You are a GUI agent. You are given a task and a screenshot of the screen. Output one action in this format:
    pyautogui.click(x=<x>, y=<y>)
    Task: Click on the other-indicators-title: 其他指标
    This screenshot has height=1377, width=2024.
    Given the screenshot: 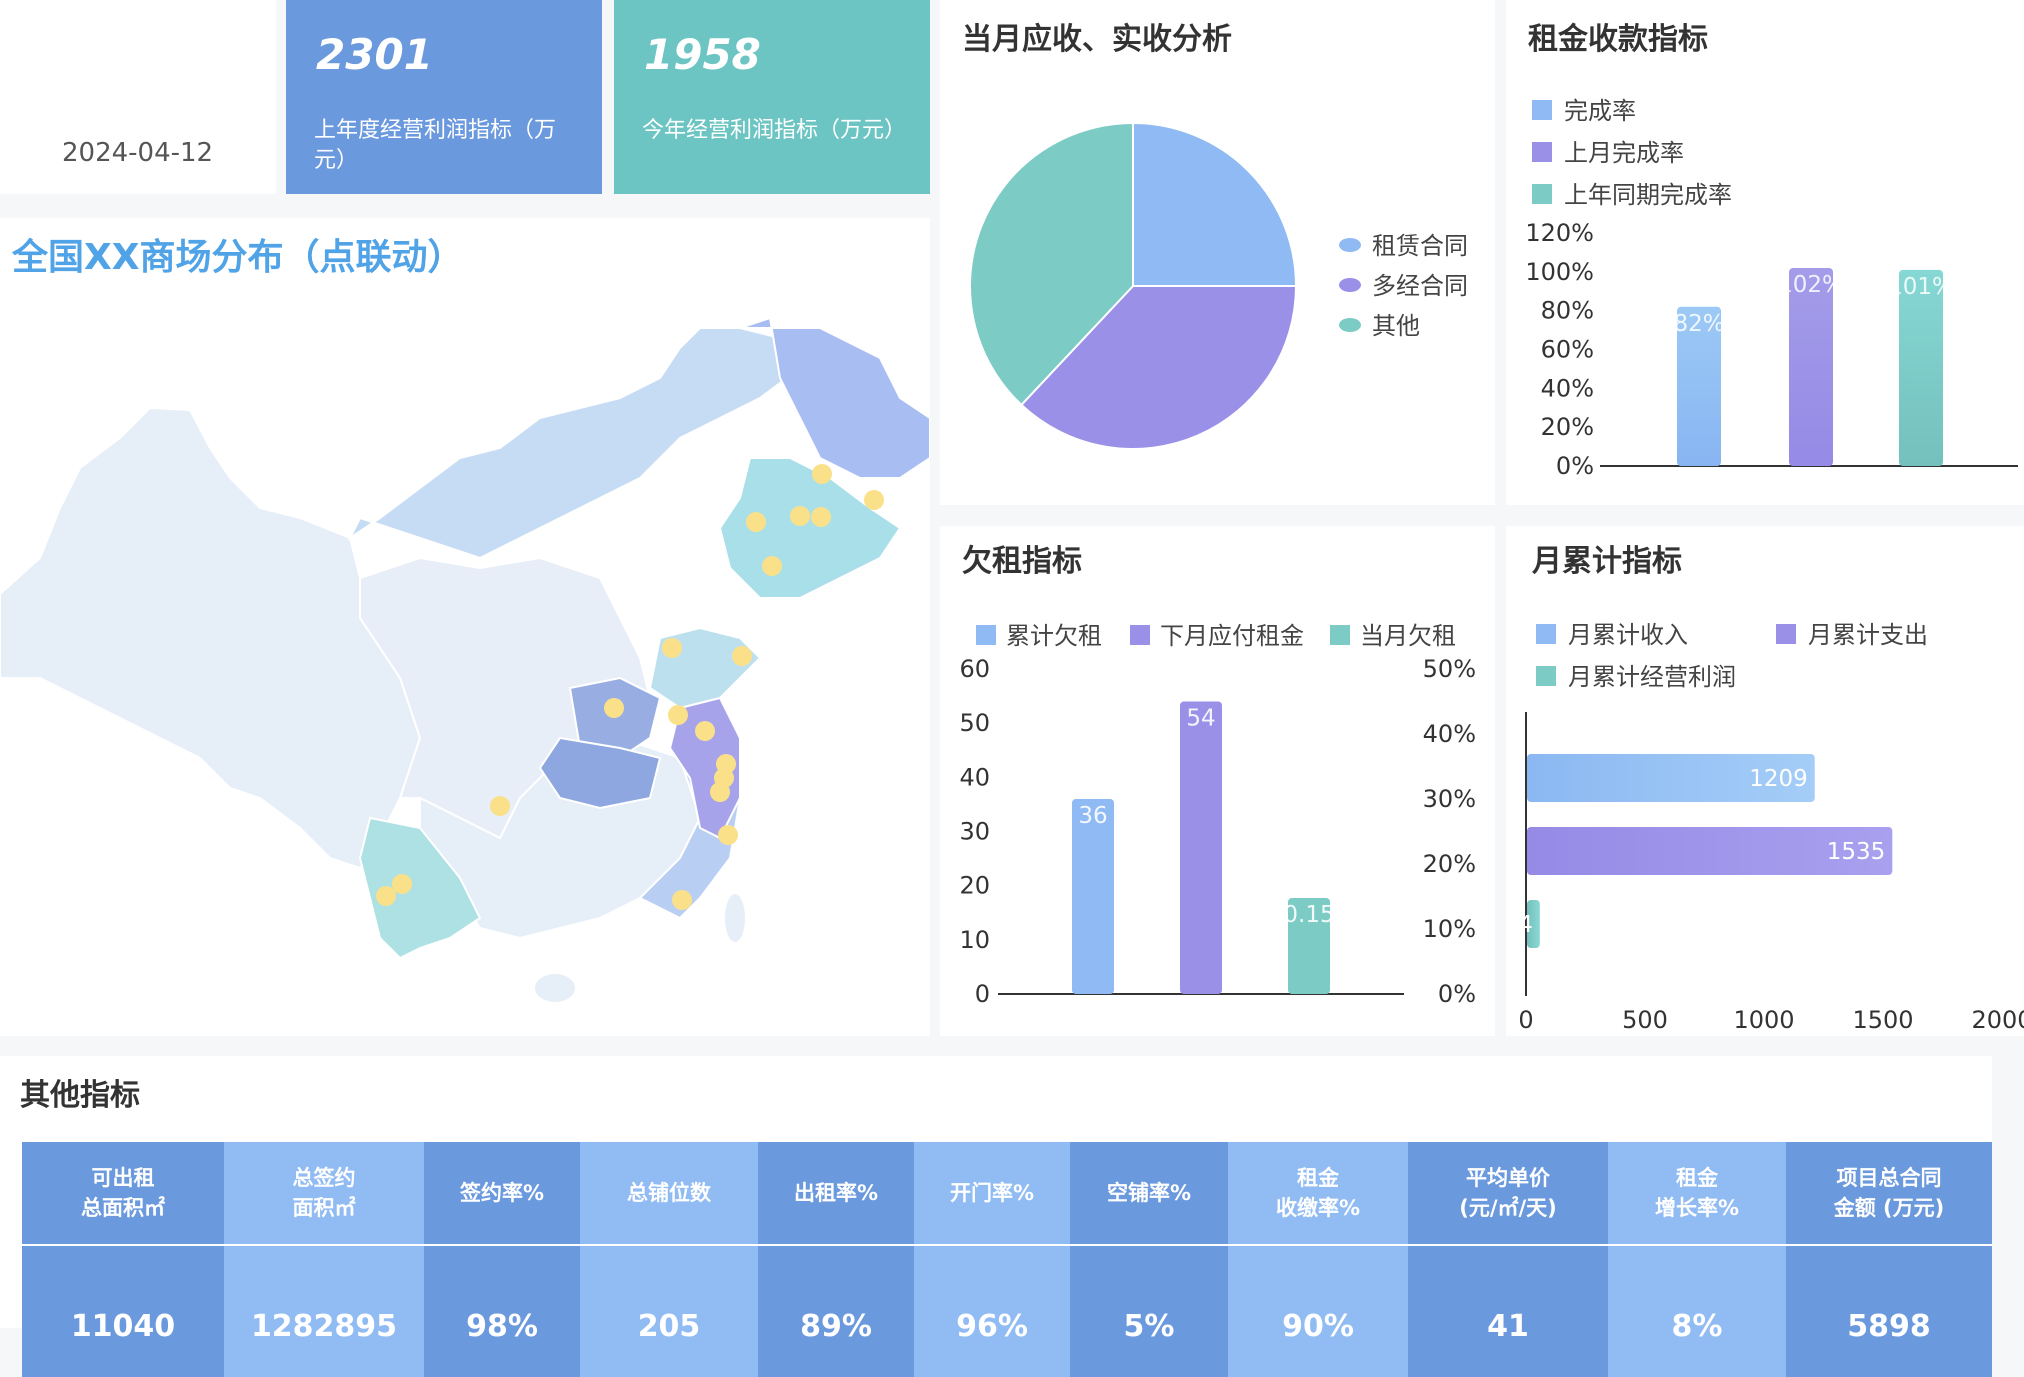 What is the action you would take?
    pyautogui.click(x=80, y=1095)
    